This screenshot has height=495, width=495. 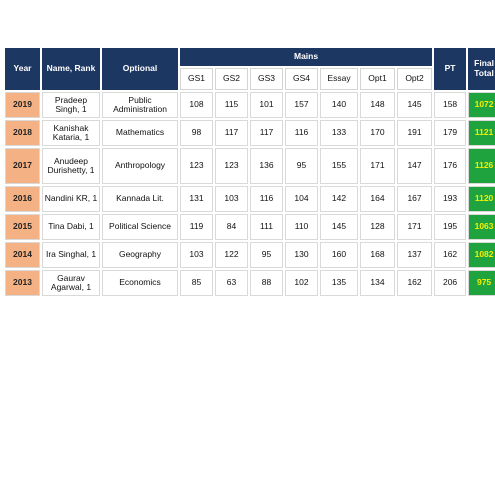 I want to click on cell-gs4: 110, so click(x=301, y=227).